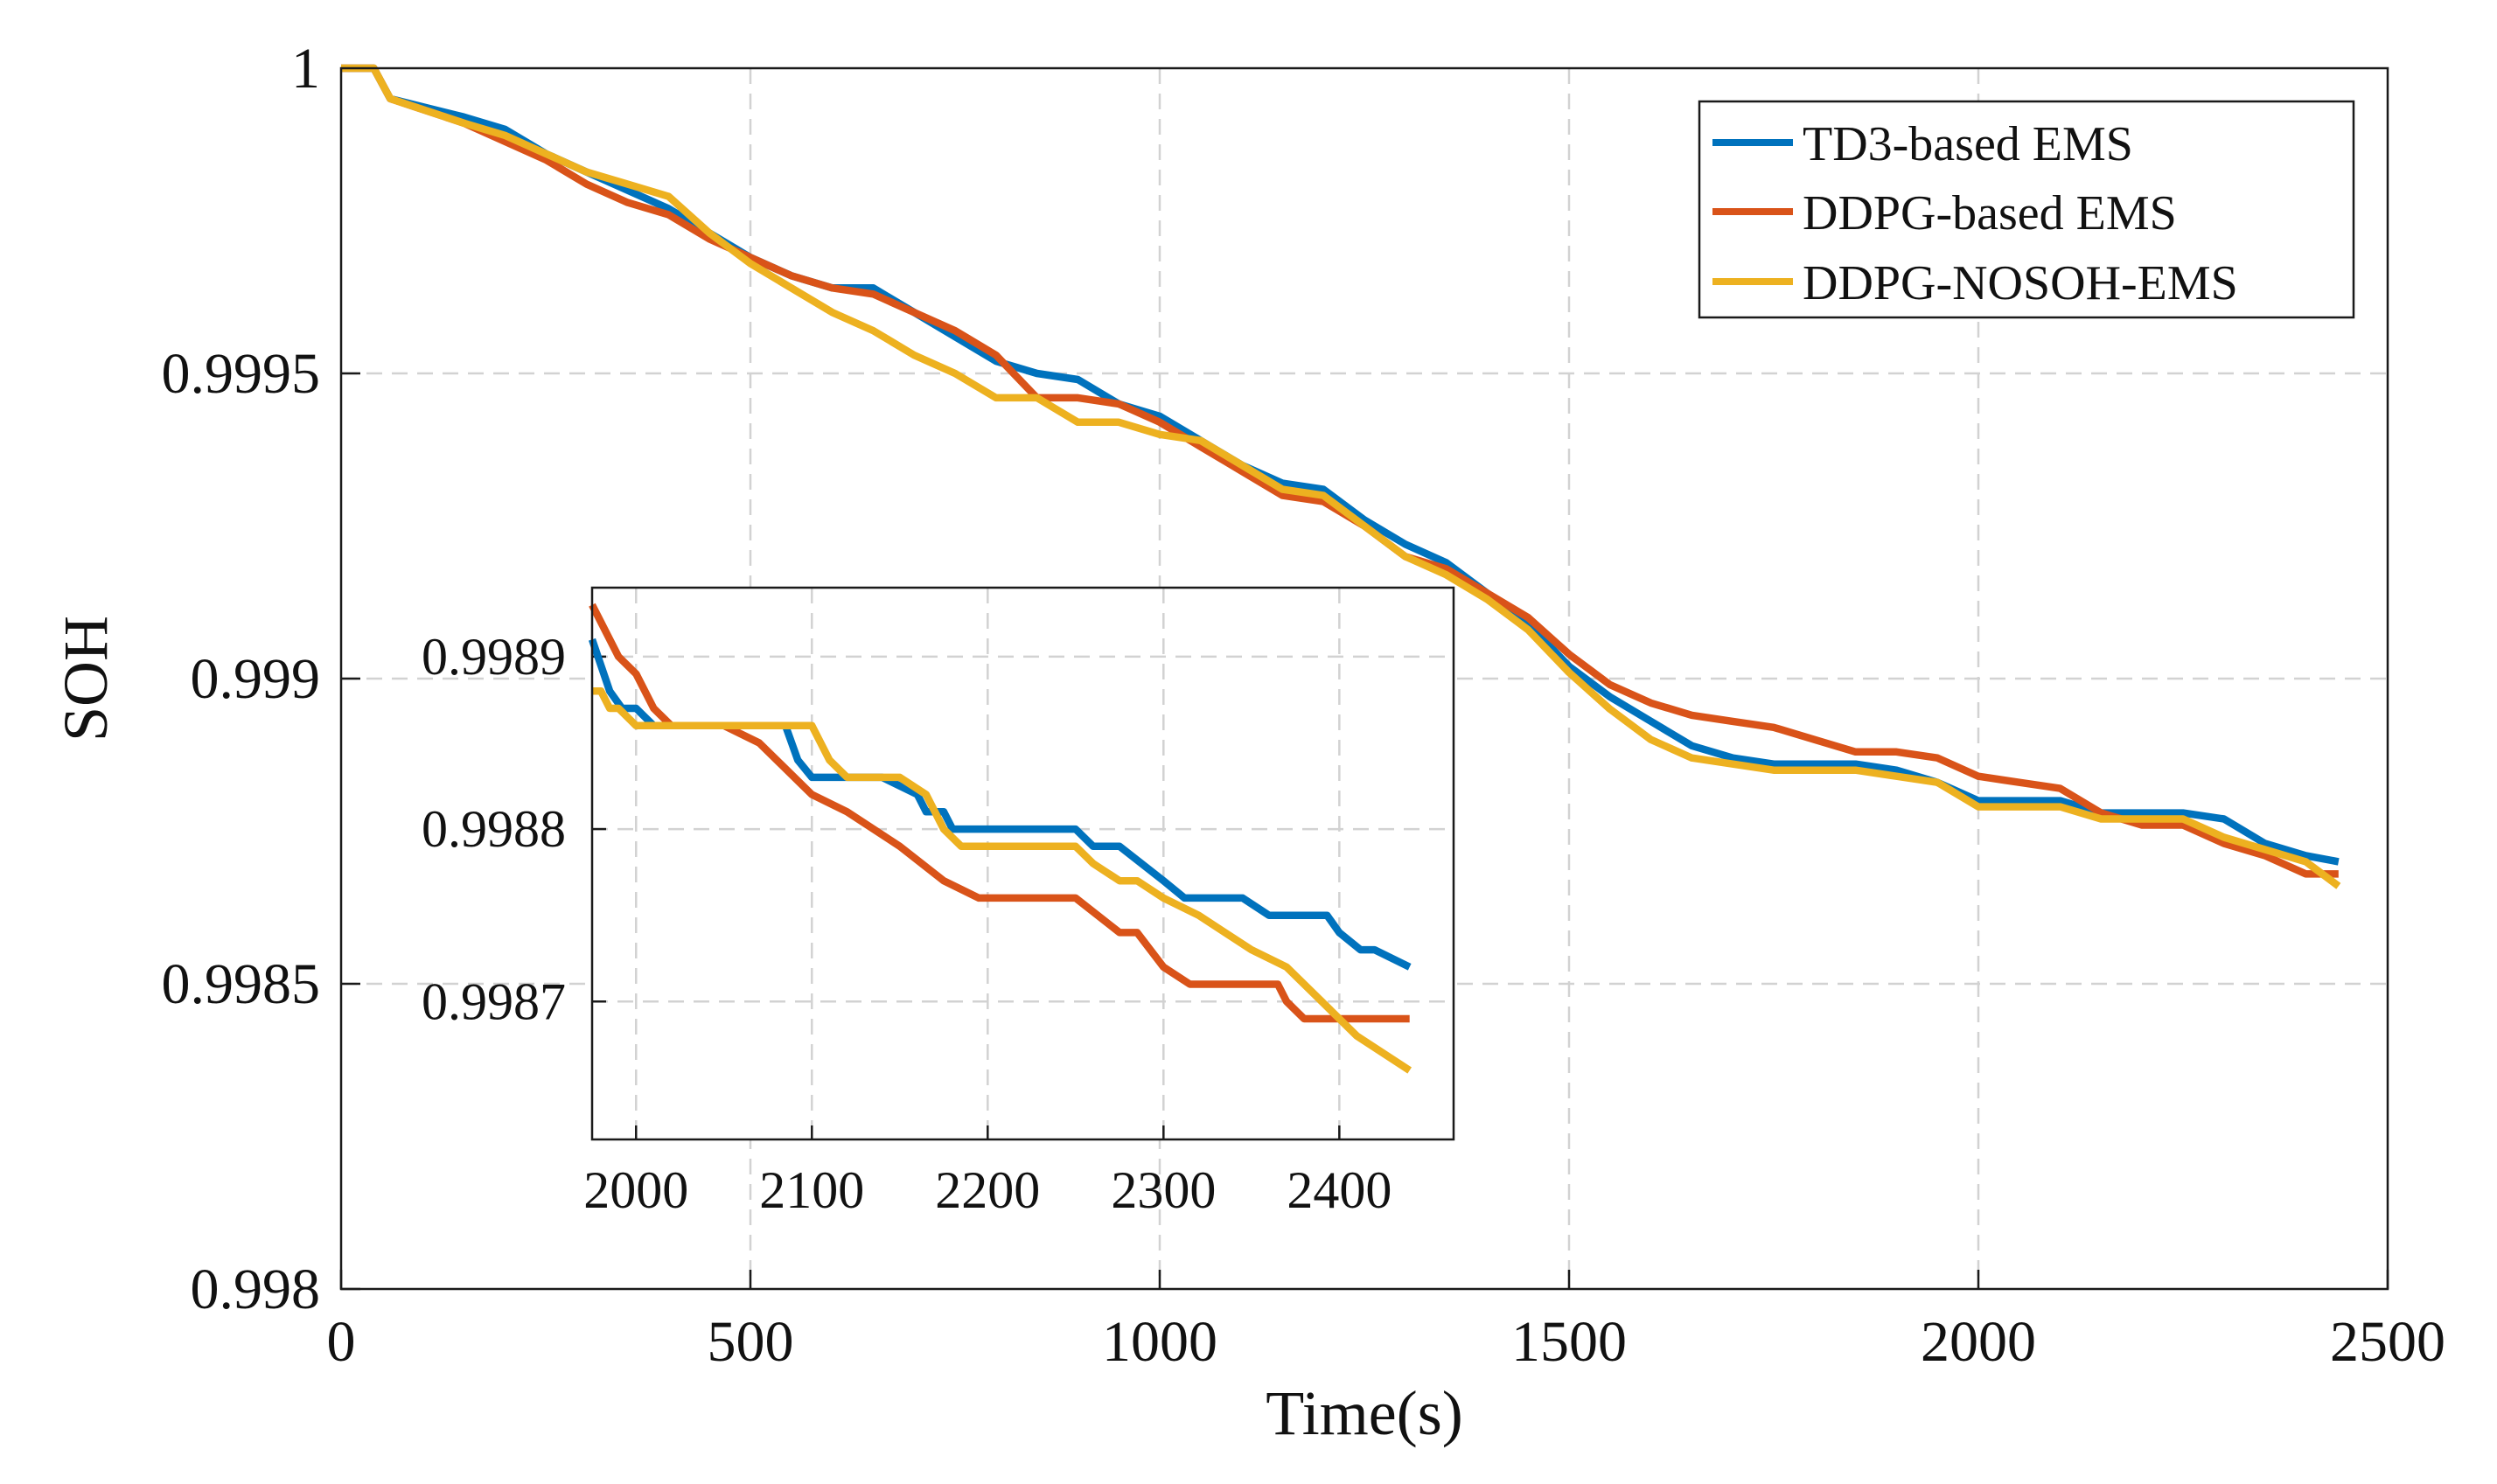 This screenshot has width=2497, height=1484. I want to click on inset-plot-area, so click(1023, 863).